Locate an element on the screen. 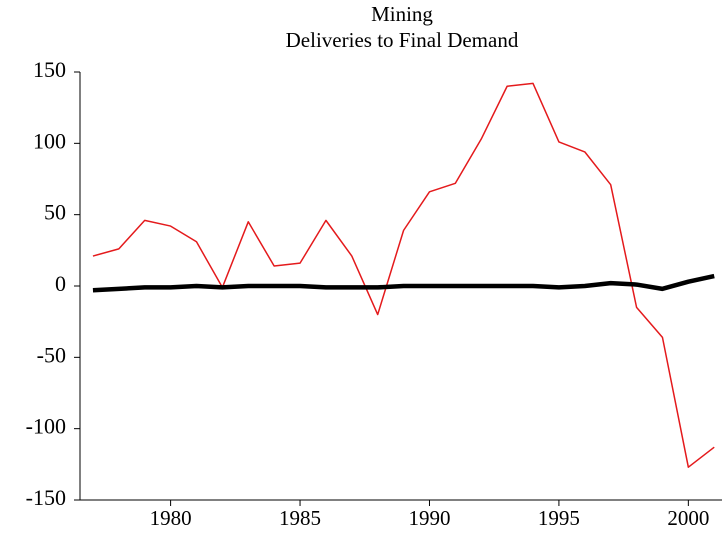 This screenshot has height=535, width=727. y-tick-label: -150 is located at coordinates (46, 497).